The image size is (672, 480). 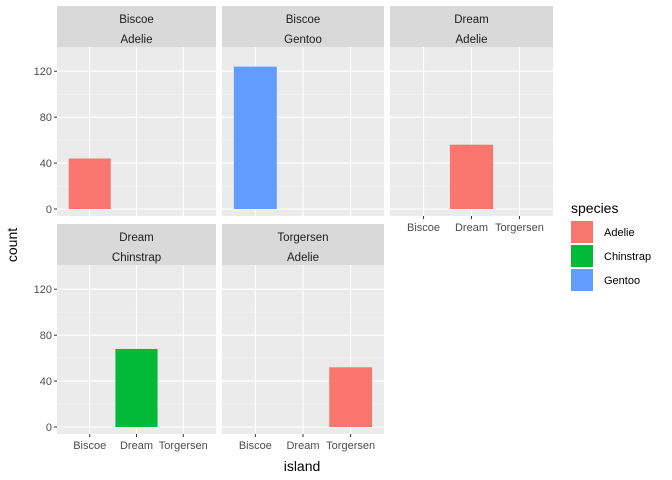 What do you see at coordinates (136, 111) in the screenshot?
I see `facet-panel: Biscoe Adelie` at bounding box center [136, 111].